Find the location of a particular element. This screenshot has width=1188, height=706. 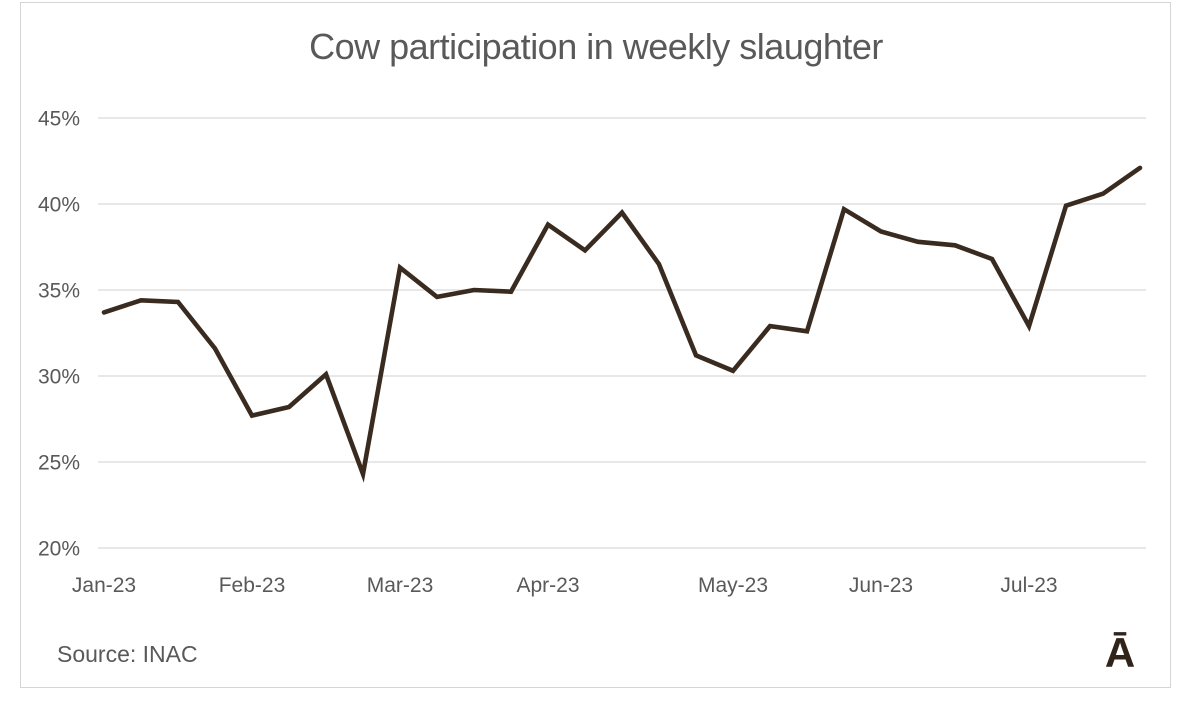

y-axis-tick-label: 25% is located at coordinates (59, 463).